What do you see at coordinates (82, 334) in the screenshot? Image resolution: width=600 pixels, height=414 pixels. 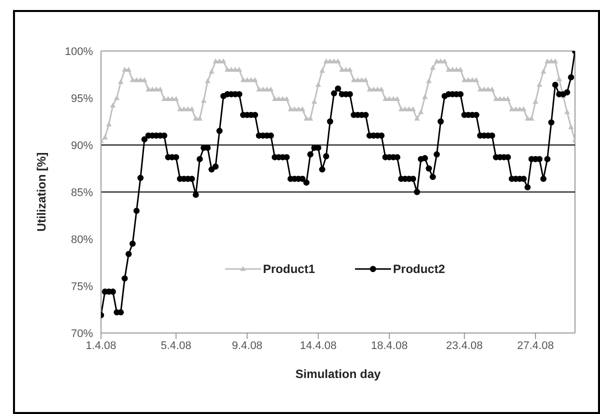 I see `y-tick-label: 70%` at bounding box center [82, 334].